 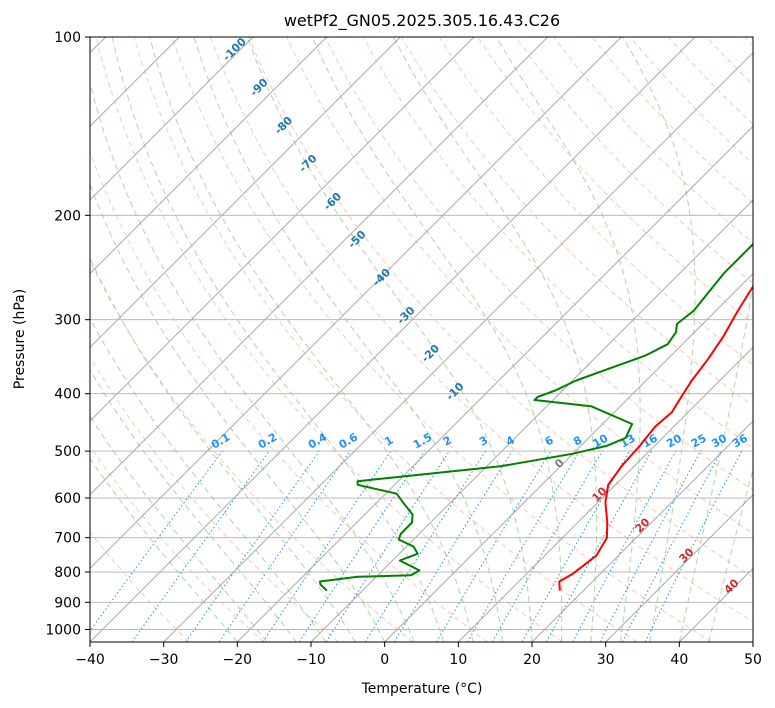 I want to click on y-tick-label: 300, so click(x=67, y=321).